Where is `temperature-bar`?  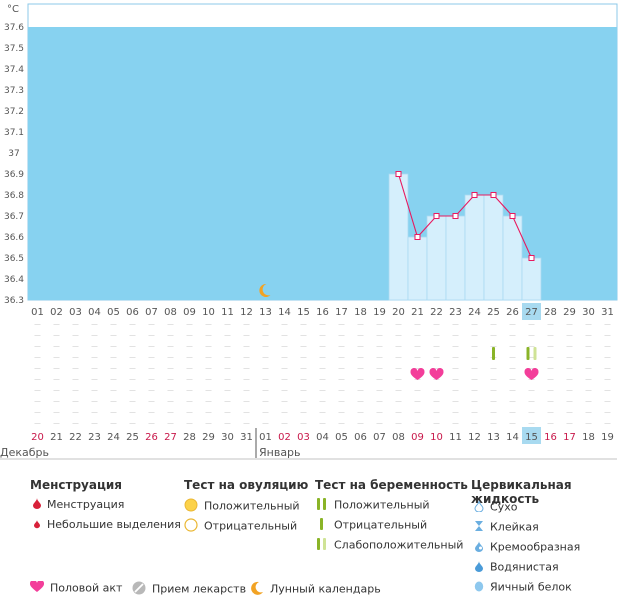
temperature-bar is located at coordinates (493, 247).